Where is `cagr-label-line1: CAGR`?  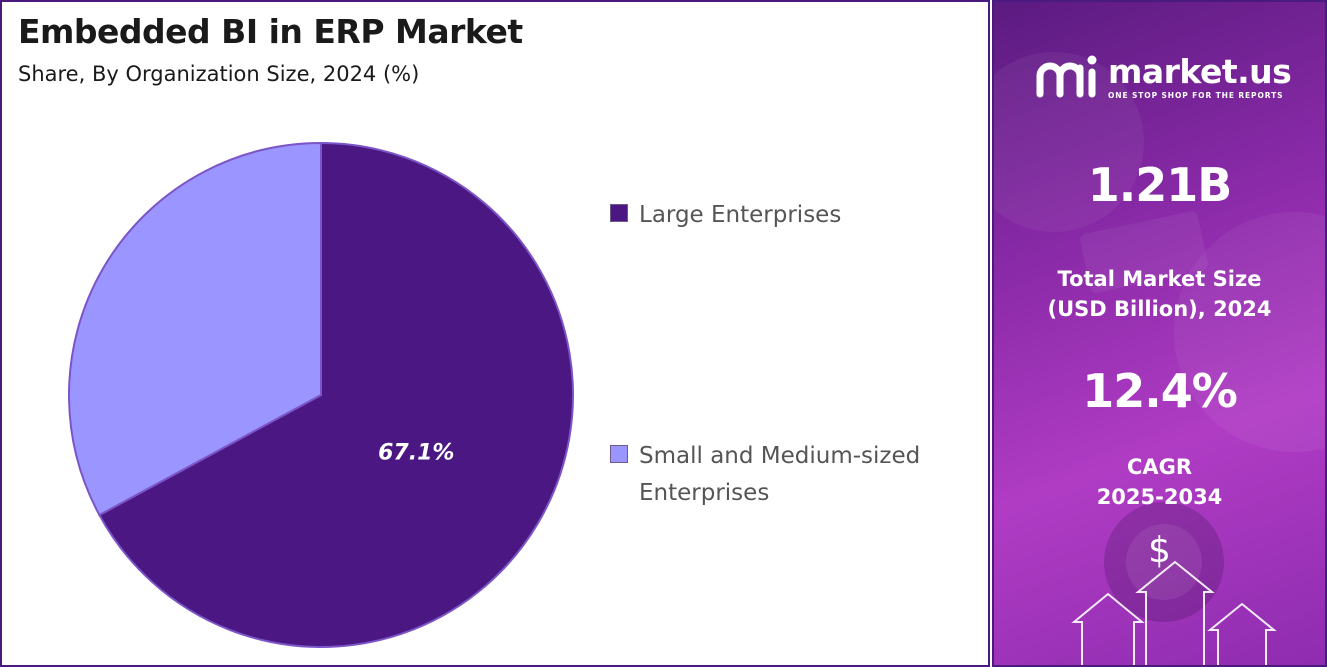 cagr-label-line1: CAGR is located at coordinates (1159, 467).